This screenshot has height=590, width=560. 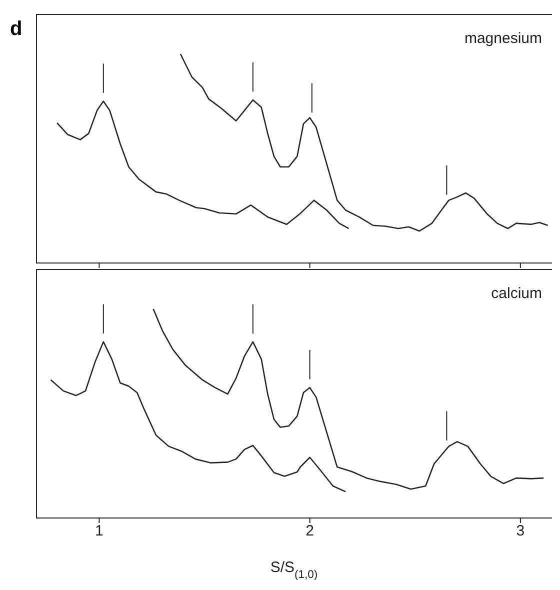 I want to click on x-tick-label: 1, so click(x=99, y=531).